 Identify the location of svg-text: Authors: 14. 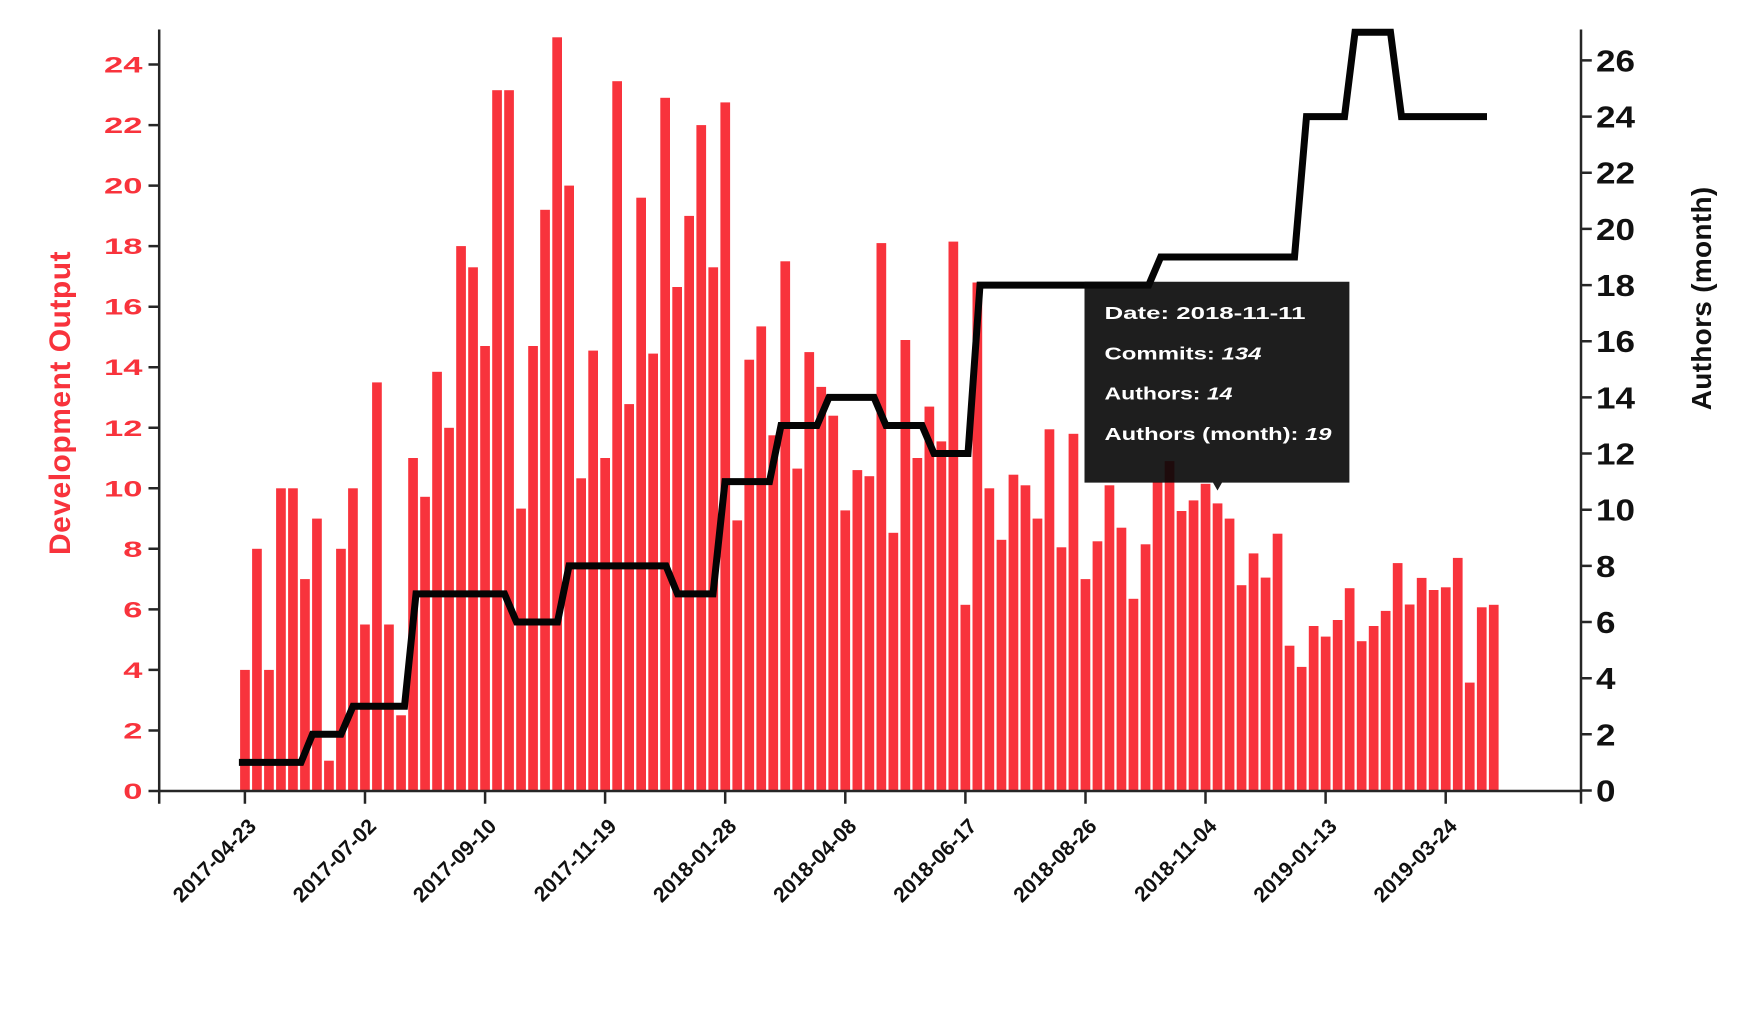
(1169, 394).